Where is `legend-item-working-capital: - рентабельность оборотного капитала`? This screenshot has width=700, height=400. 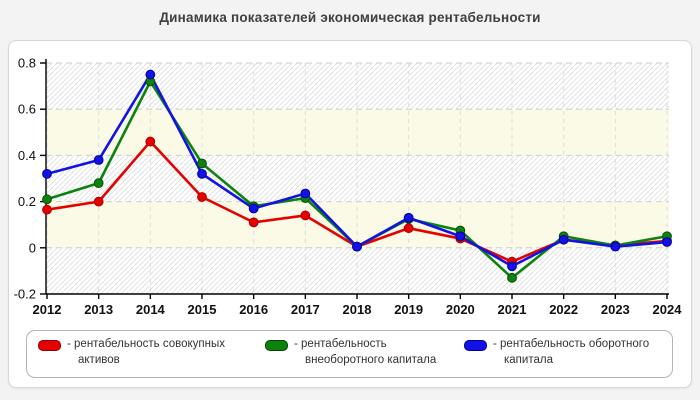
legend-item-working-capital: - рентабельность оборотного капитала is located at coordinates (556, 352).